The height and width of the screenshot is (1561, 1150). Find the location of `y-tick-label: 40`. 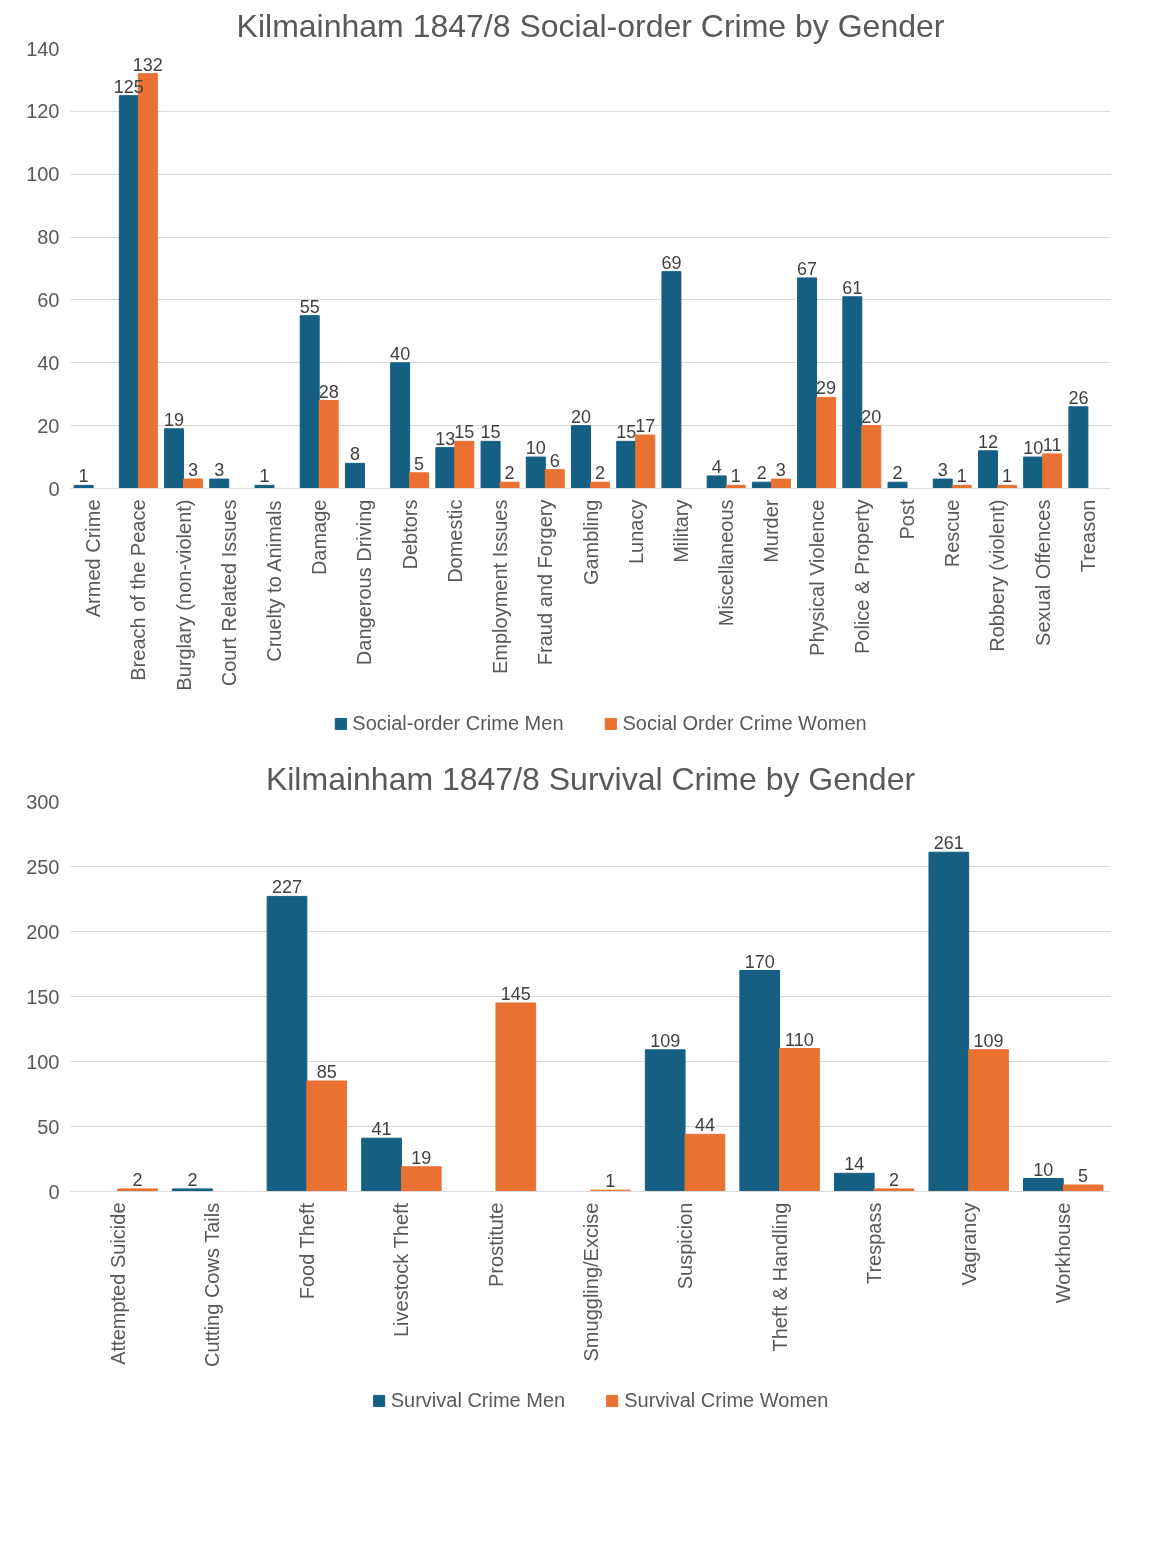

y-tick-label: 40 is located at coordinates (48, 362).